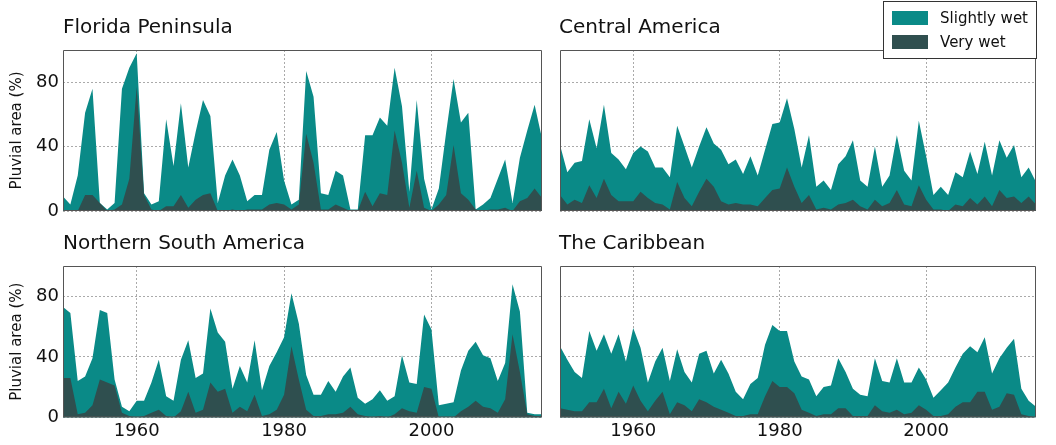 This screenshot has width=1056, height=445. Describe the element at coordinates (973, 42) in the screenshot. I see `legend-label: Very wet` at that location.